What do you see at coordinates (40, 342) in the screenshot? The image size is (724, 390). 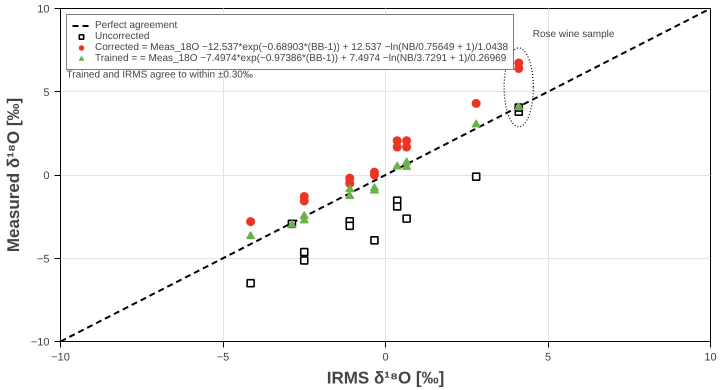 I see `y-tick-label: −10` at bounding box center [40, 342].